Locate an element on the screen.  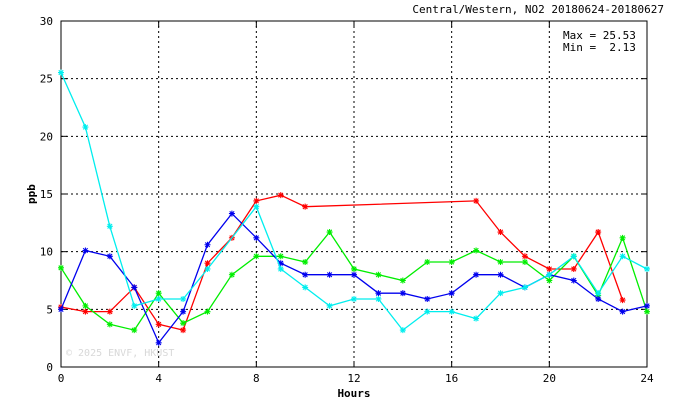
y-tick-label: 20 is located at coordinates (46, 136).